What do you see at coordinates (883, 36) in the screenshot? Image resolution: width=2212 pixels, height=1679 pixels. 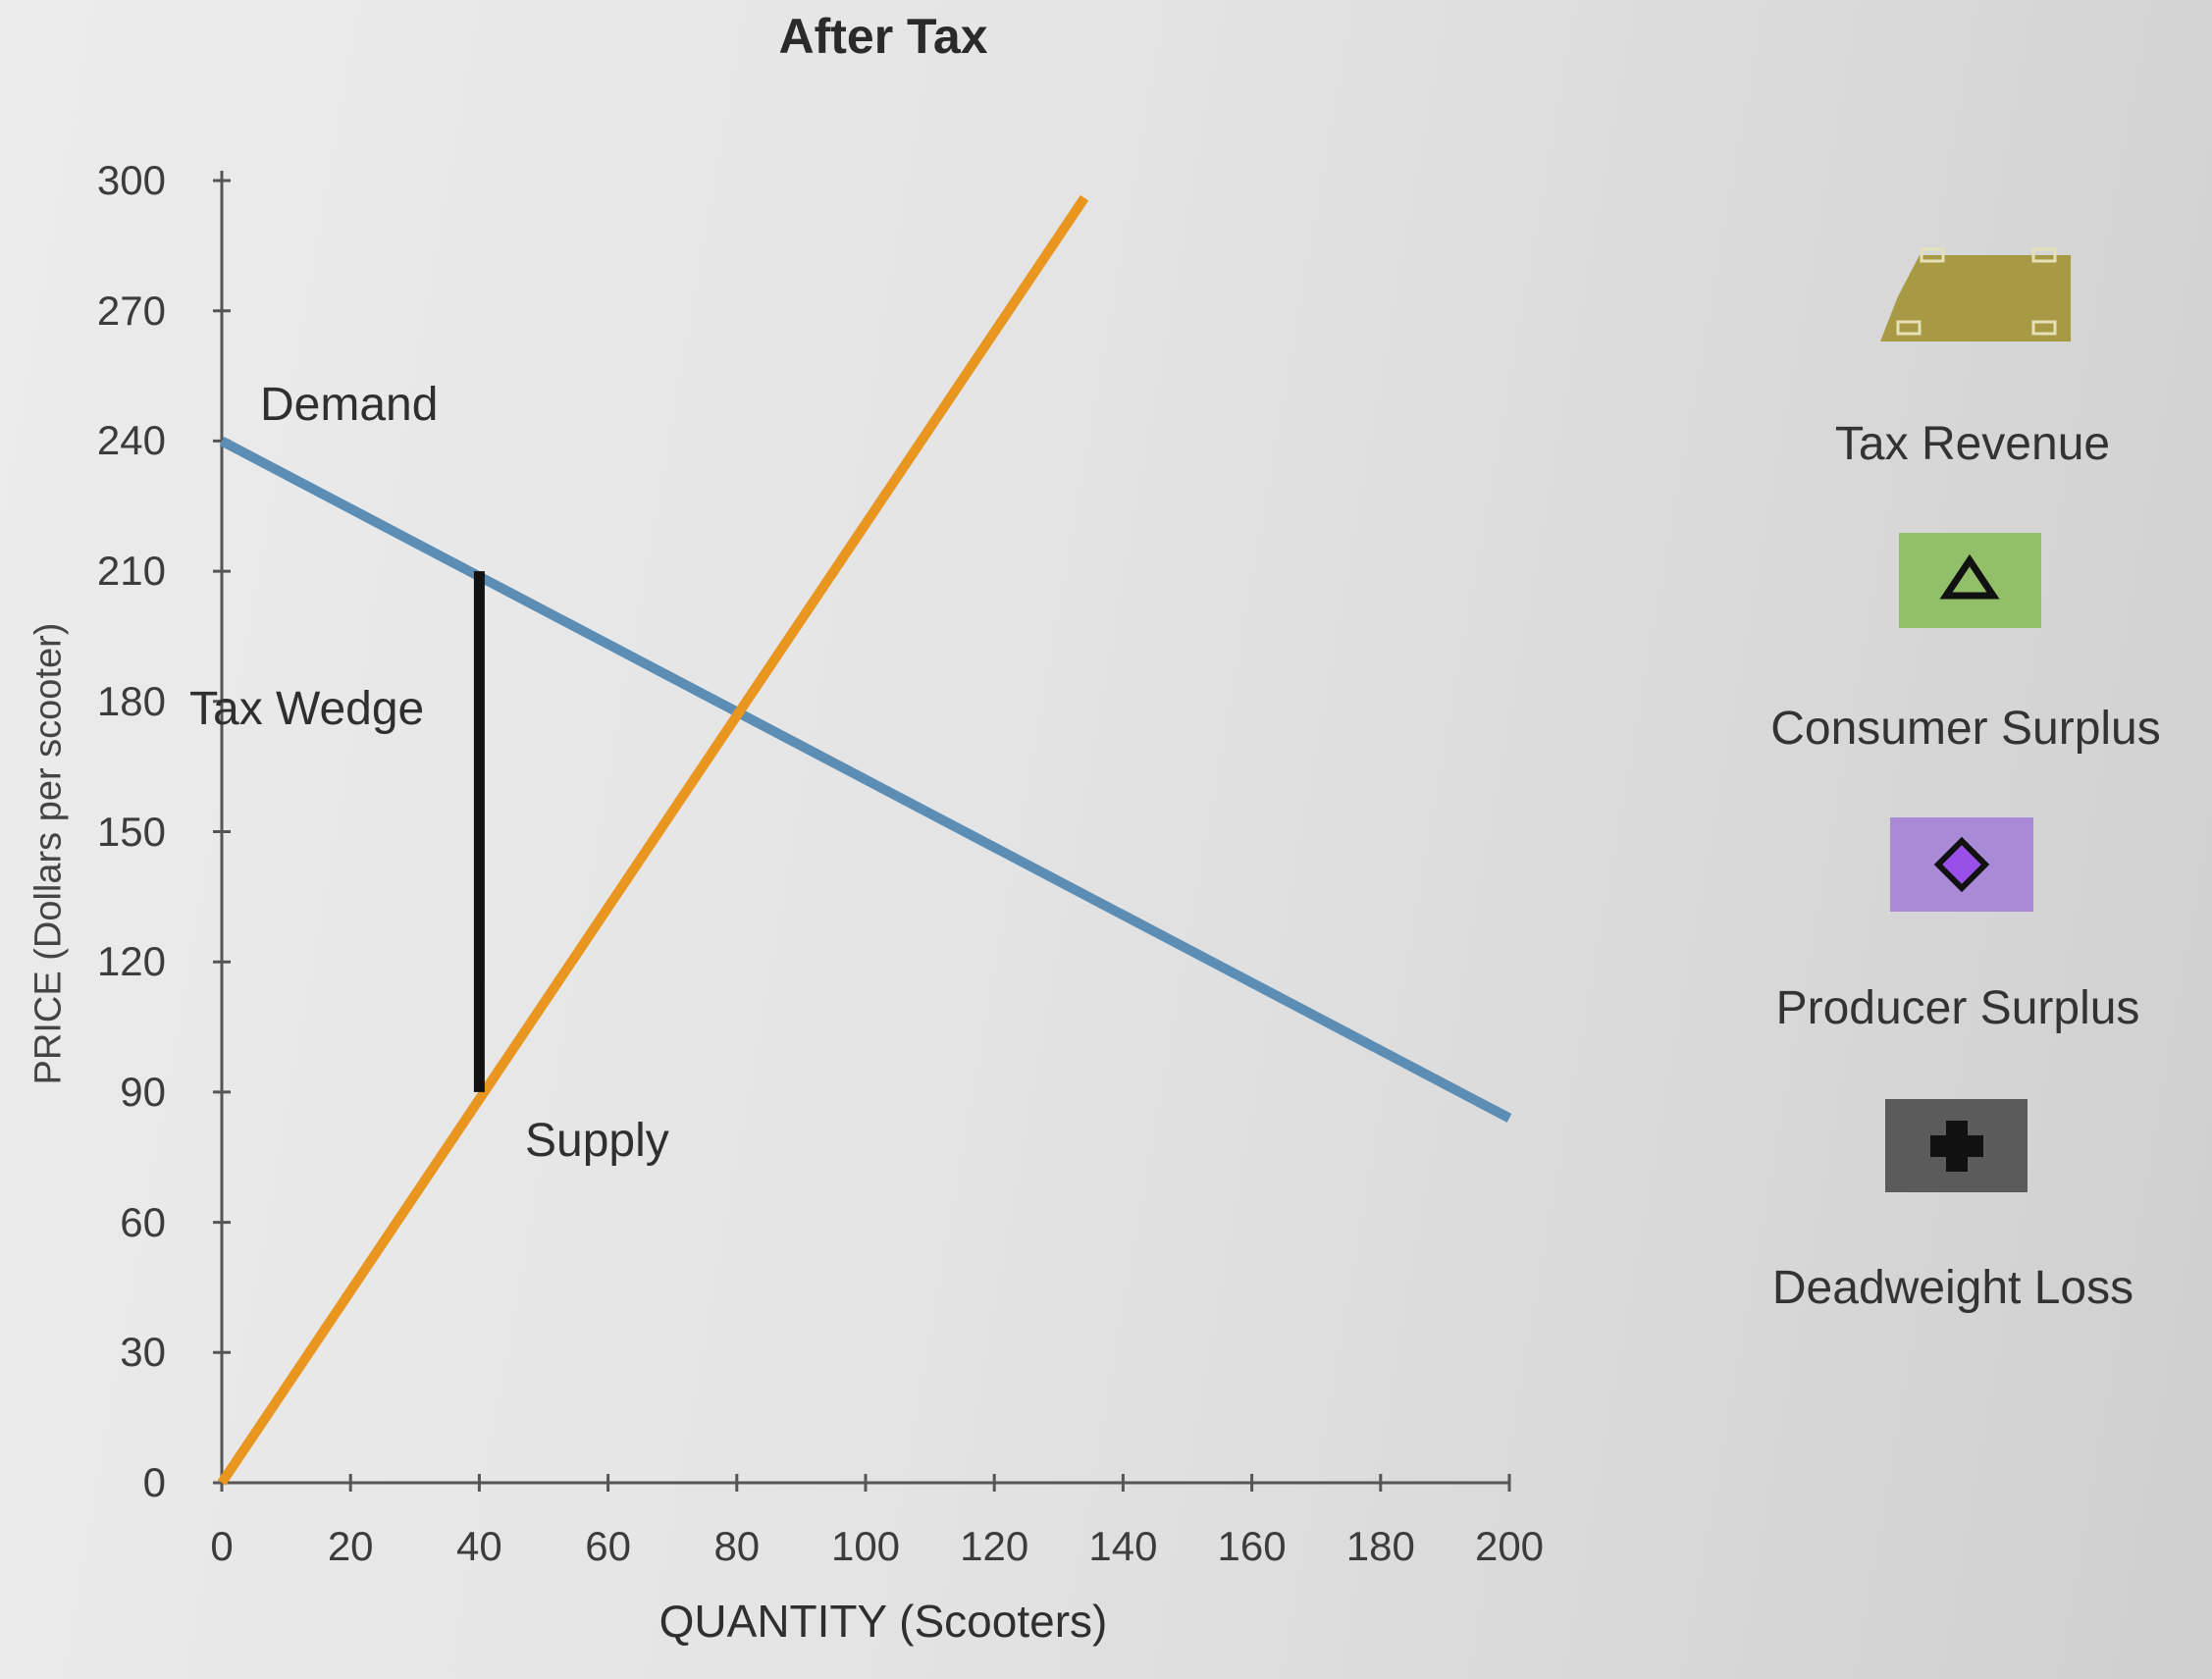 I see `chart-title: After Tax` at bounding box center [883, 36].